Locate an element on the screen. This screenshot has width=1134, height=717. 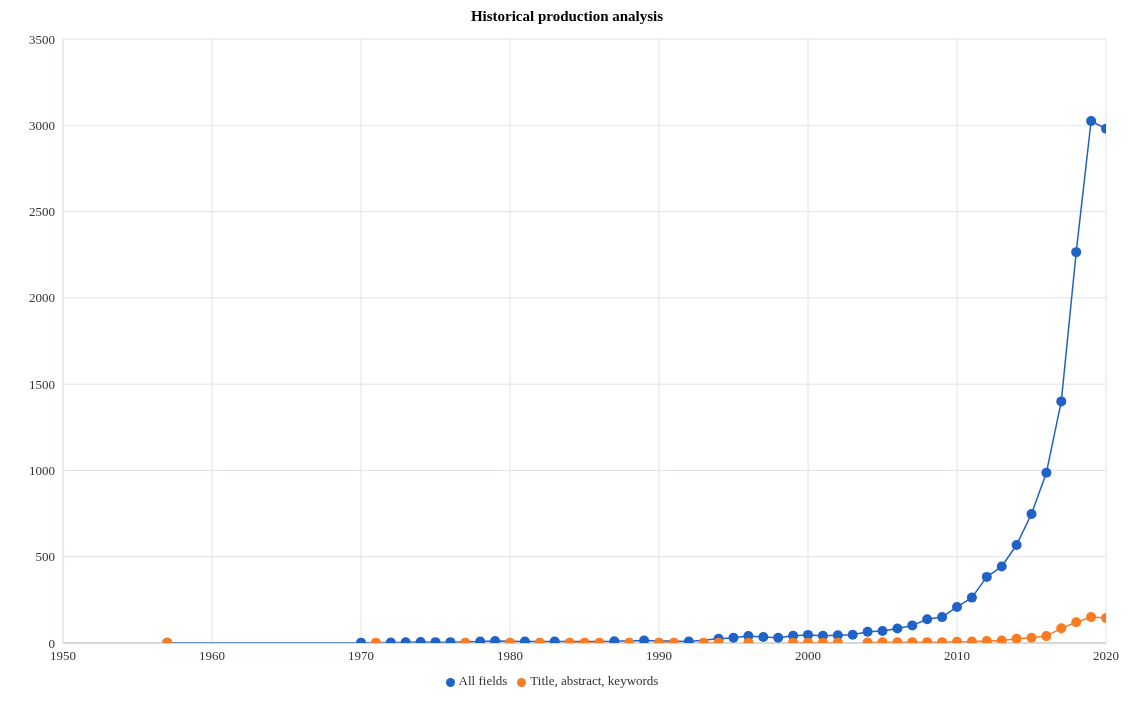
legend-label: All fields is located at coordinates (483, 680).